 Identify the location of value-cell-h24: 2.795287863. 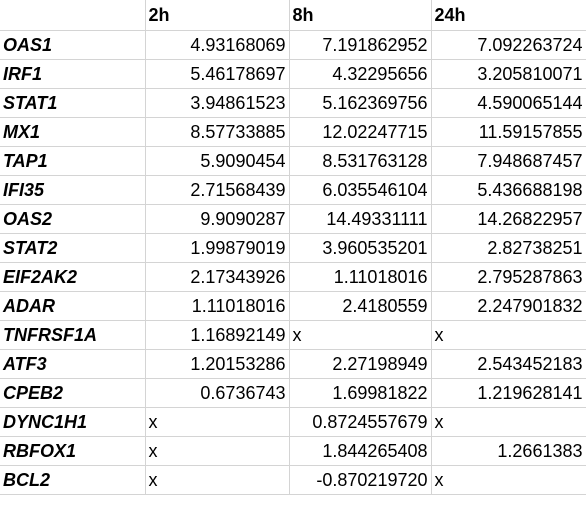
(508, 277).